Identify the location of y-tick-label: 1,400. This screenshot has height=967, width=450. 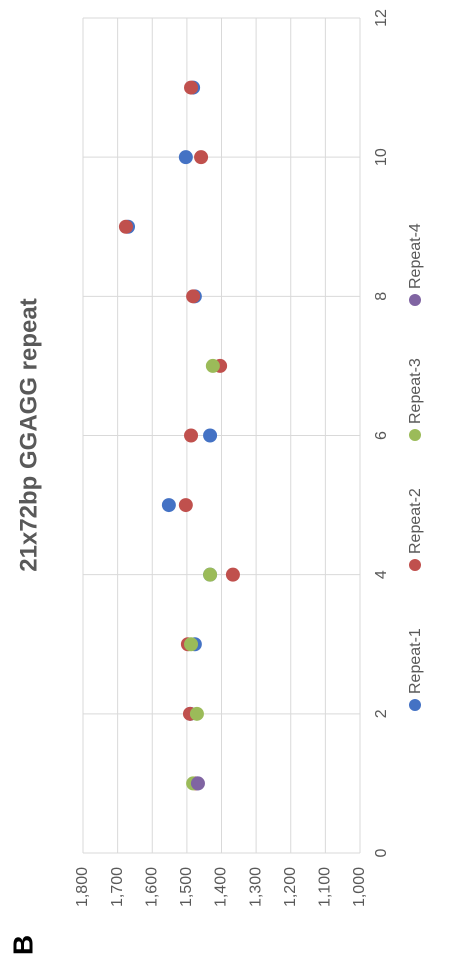
(221, 887).